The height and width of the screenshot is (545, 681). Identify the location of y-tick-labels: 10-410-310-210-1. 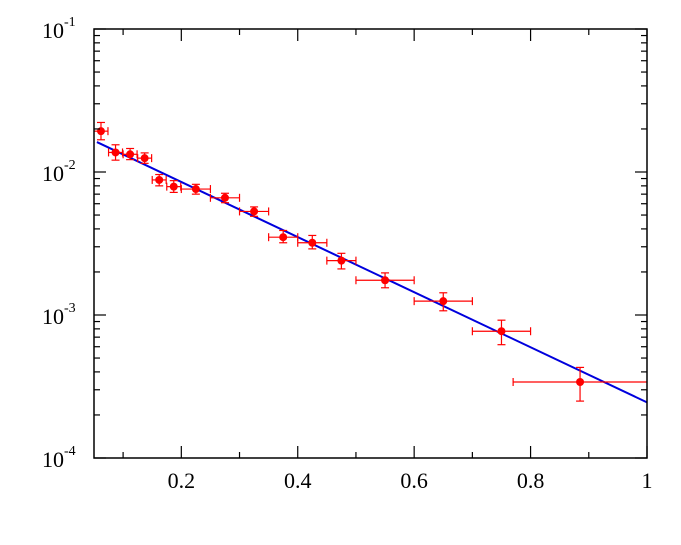
(59, 243).